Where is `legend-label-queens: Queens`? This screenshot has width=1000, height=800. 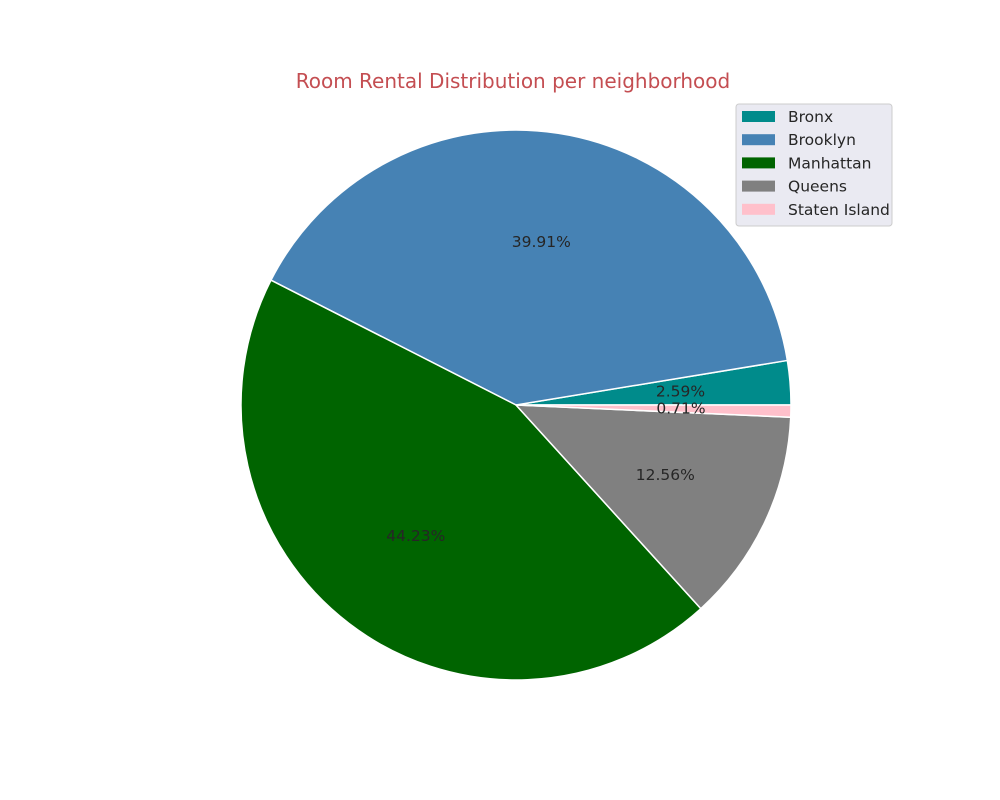 legend-label-queens: Queens is located at coordinates (817, 187).